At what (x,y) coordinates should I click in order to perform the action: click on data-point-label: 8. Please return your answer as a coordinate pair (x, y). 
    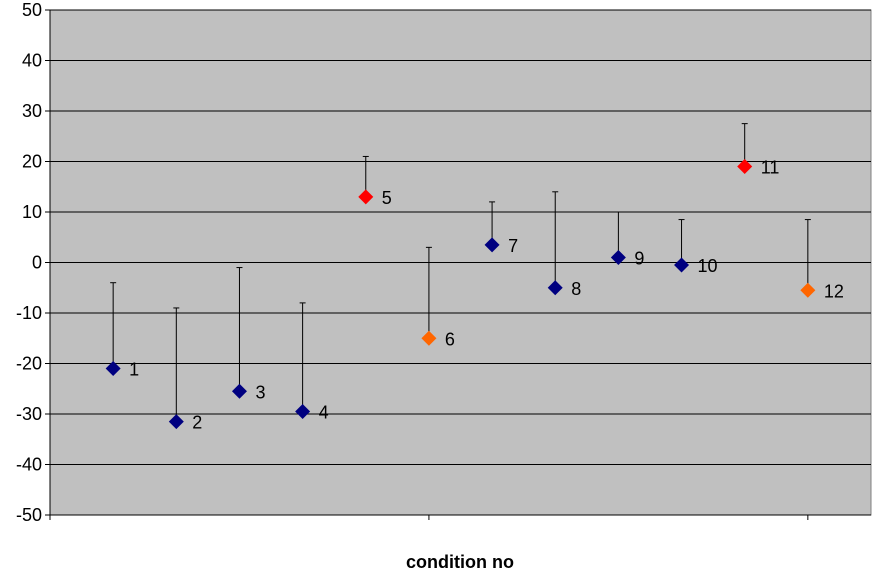
    Looking at the image, I should click on (576, 289).